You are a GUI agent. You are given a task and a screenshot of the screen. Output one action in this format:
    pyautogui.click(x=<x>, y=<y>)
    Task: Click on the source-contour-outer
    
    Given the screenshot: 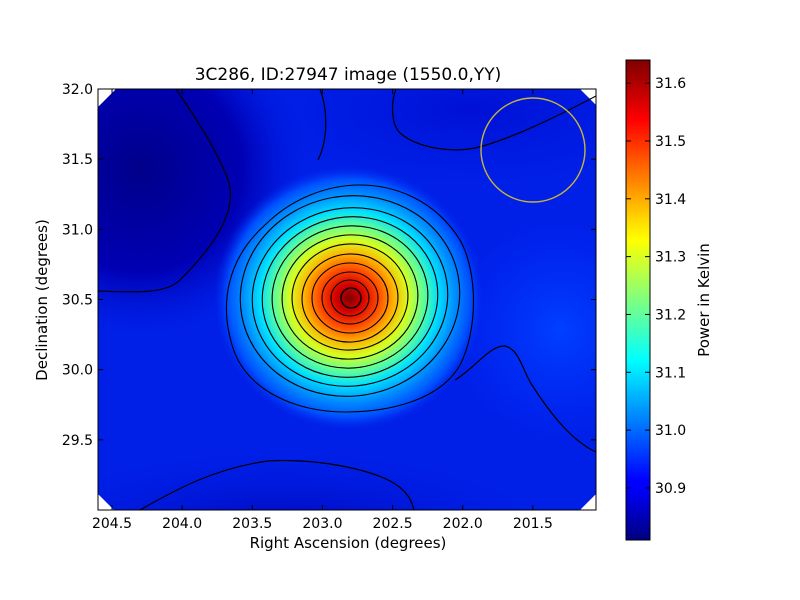 What is the action you would take?
    pyautogui.click(x=350, y=298)
    